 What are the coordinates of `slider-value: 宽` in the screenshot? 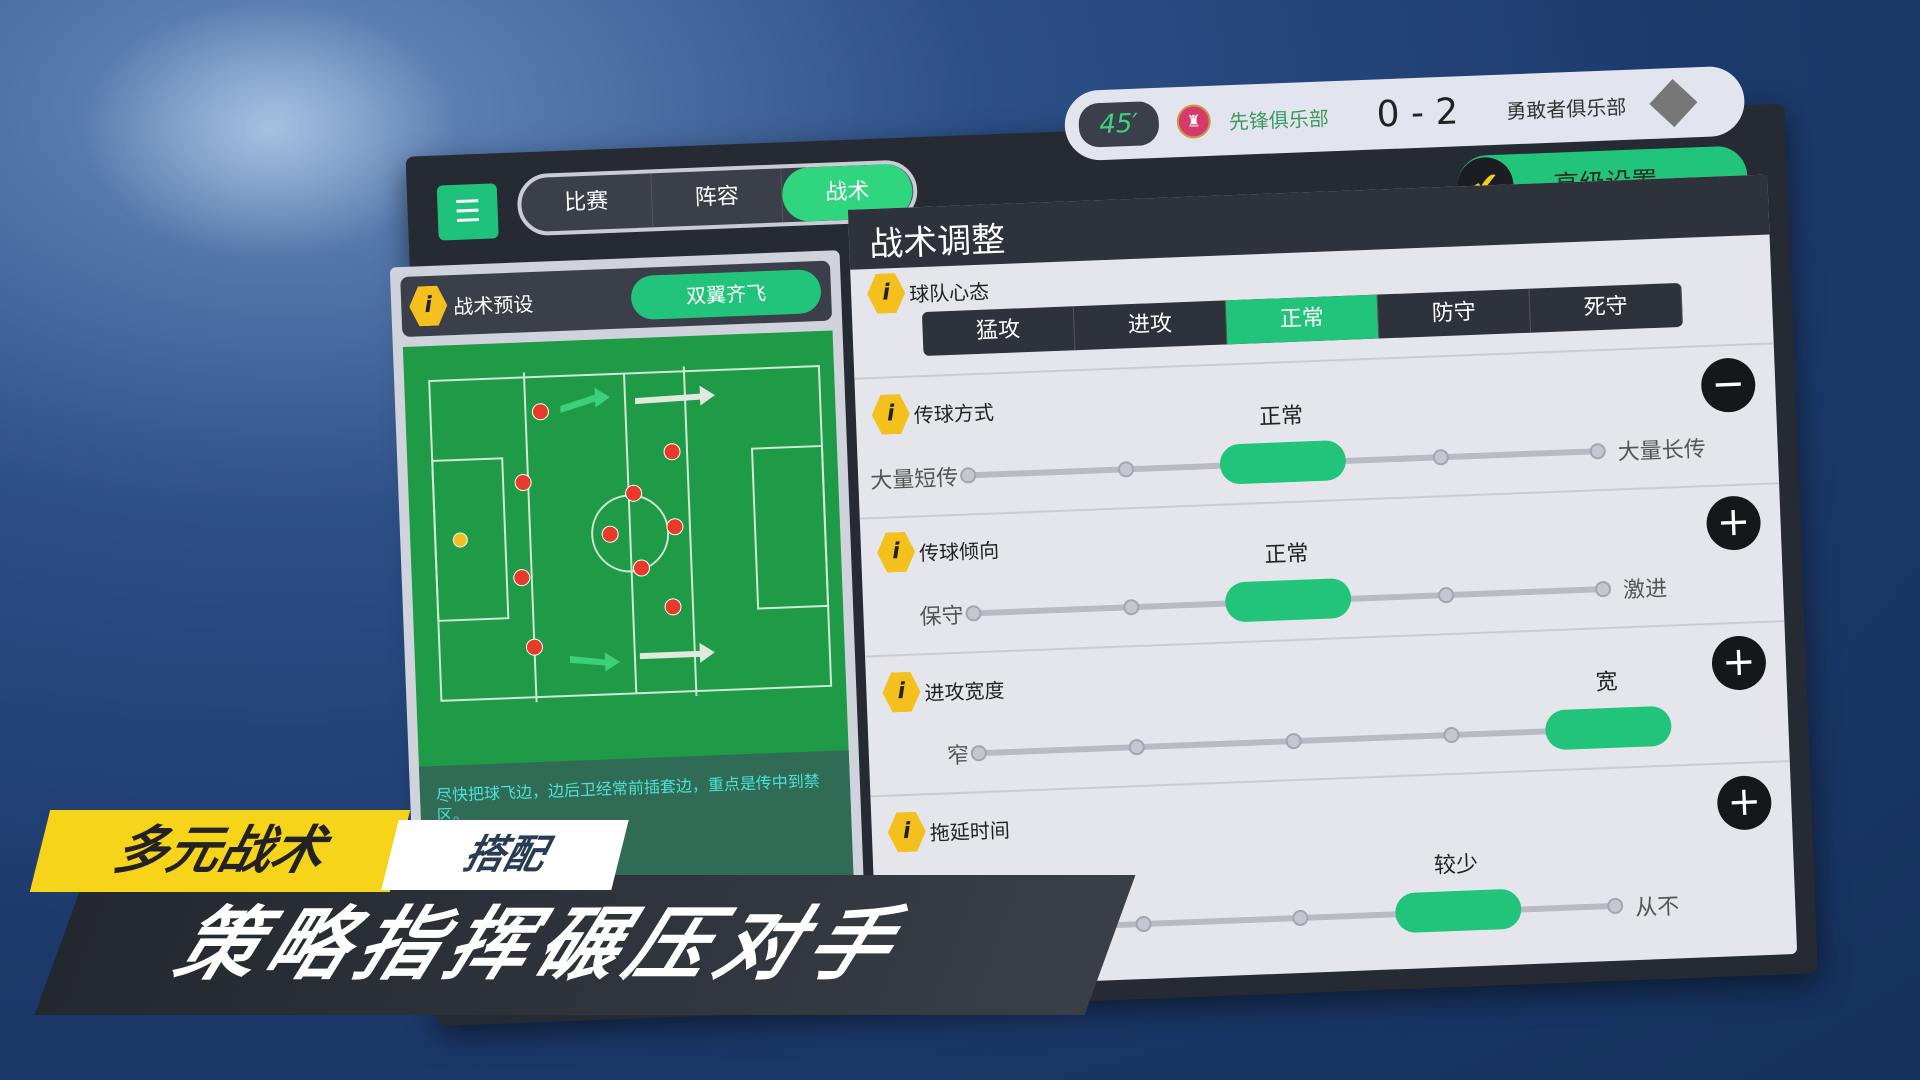 It's located at (1607, 682).